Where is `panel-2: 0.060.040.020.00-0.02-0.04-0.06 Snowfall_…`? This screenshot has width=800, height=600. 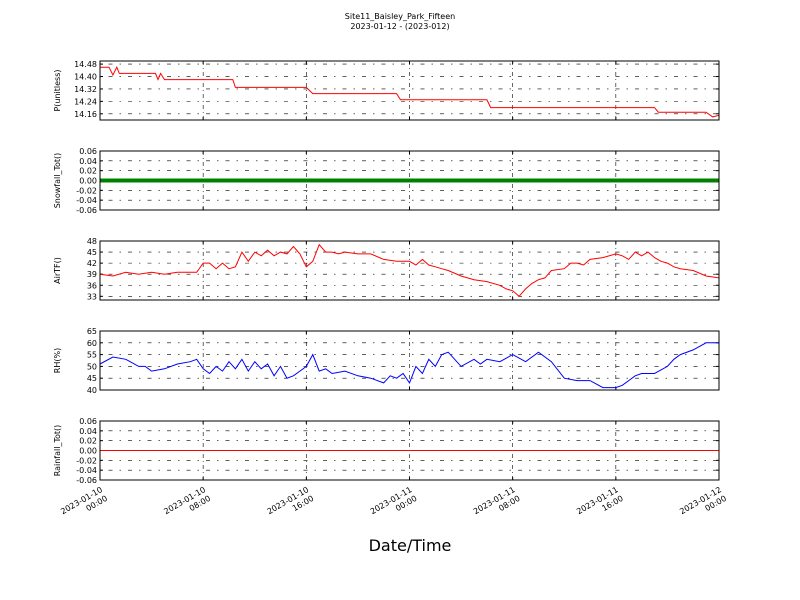
panel-2: 0.060.040.020.00-0.02-0.04-0.06 Snowfall_… is located at coordinates (386, 181).